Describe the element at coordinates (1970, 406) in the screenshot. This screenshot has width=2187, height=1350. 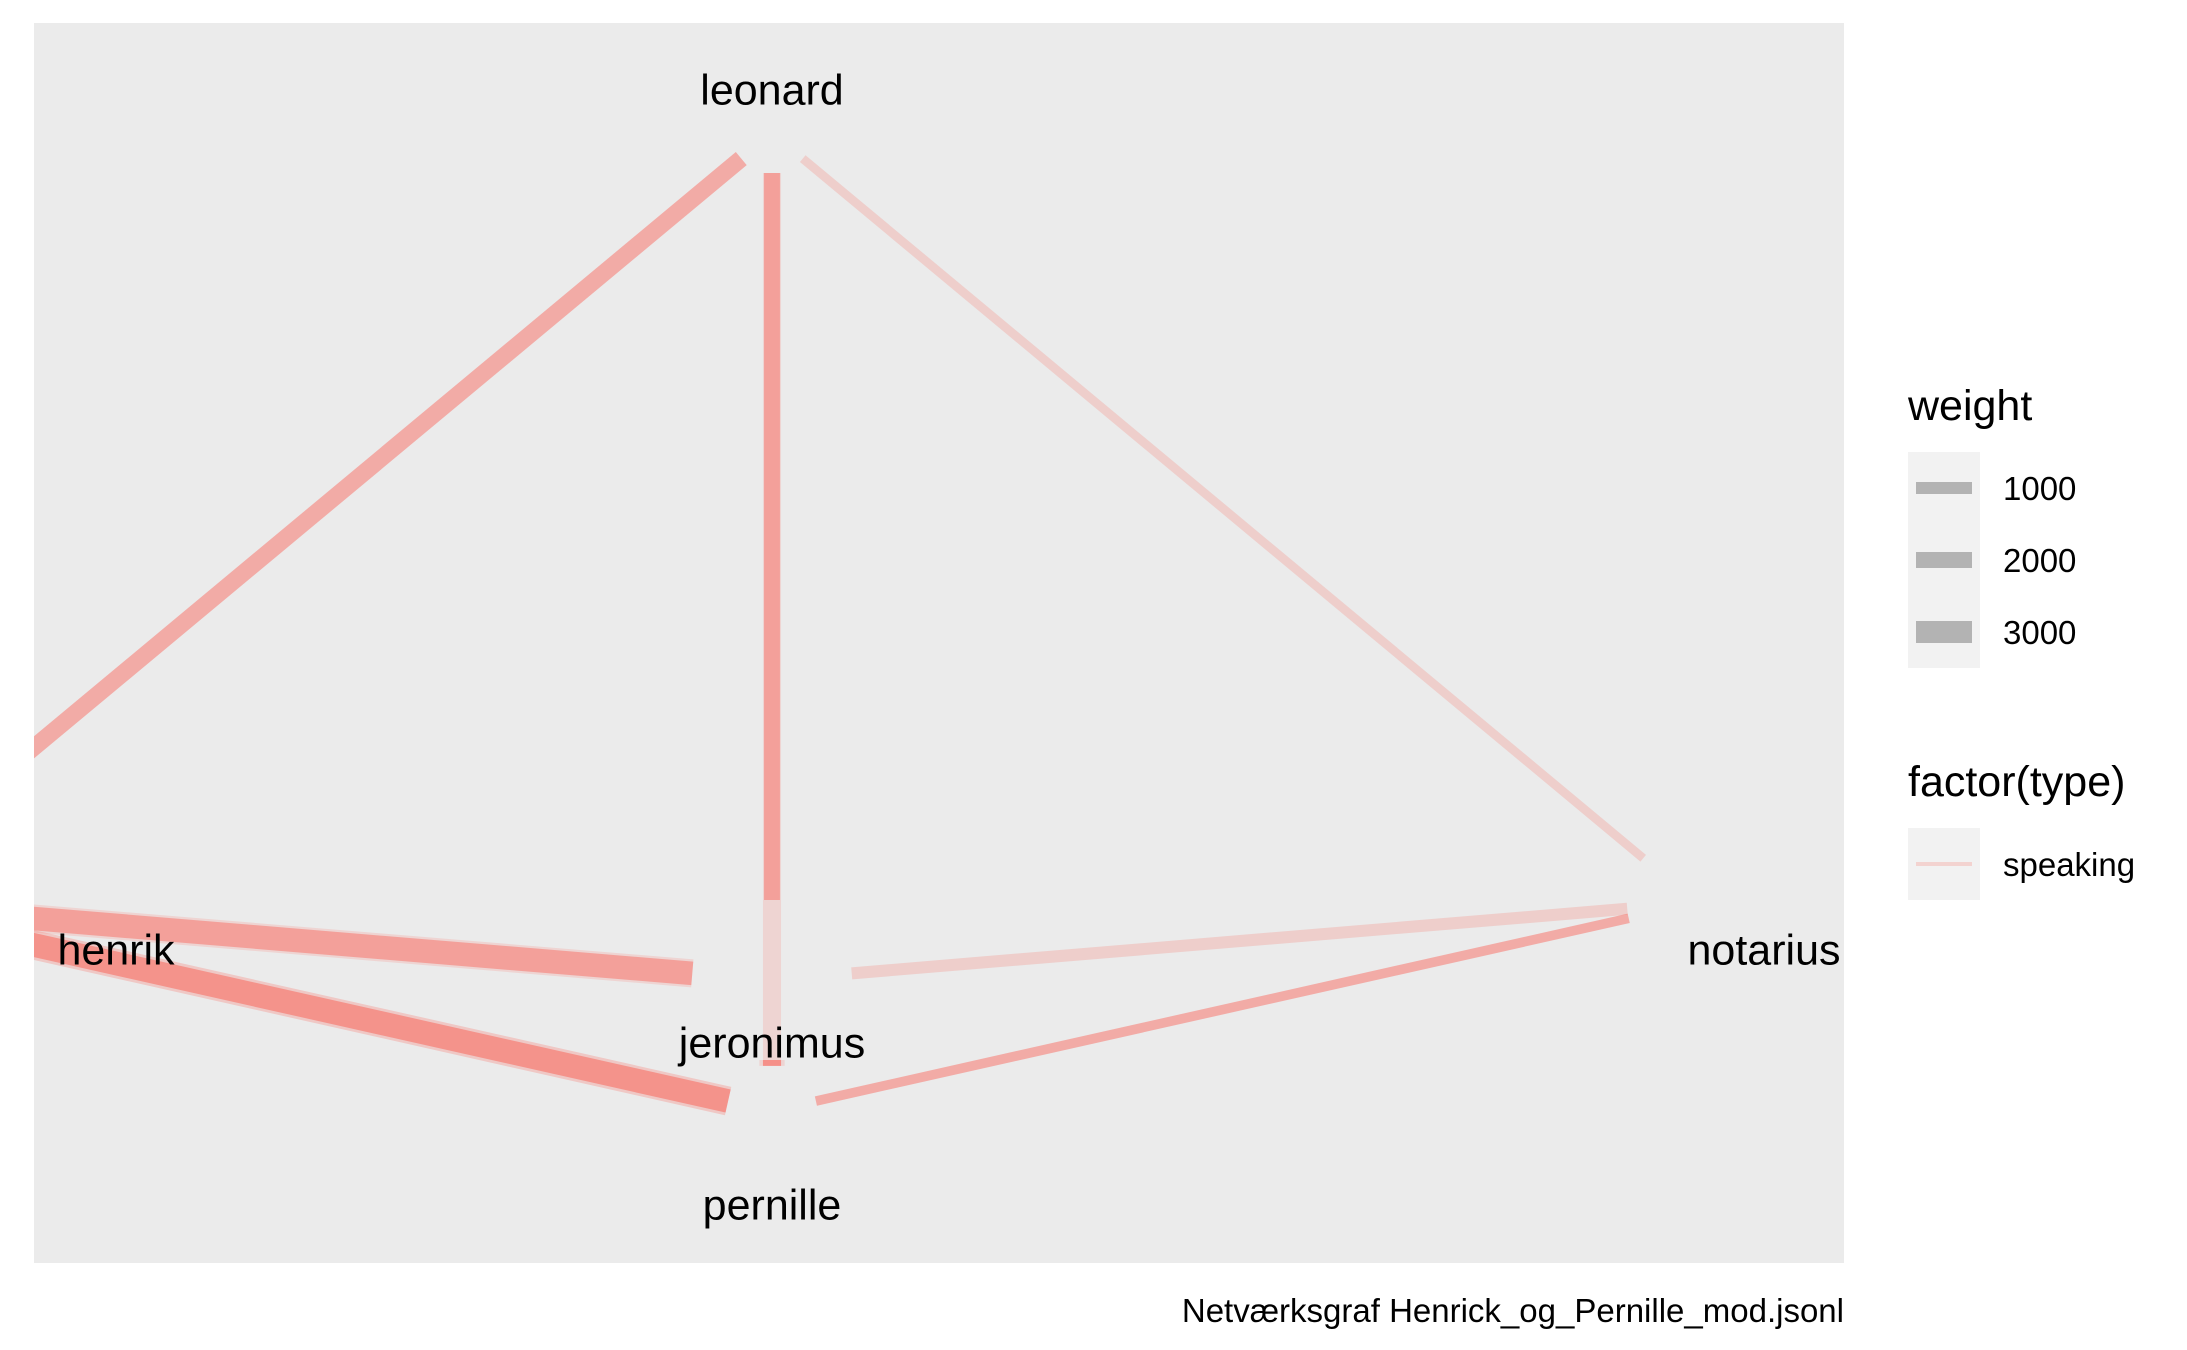
I see `legend-weight-title: weight` at that location.